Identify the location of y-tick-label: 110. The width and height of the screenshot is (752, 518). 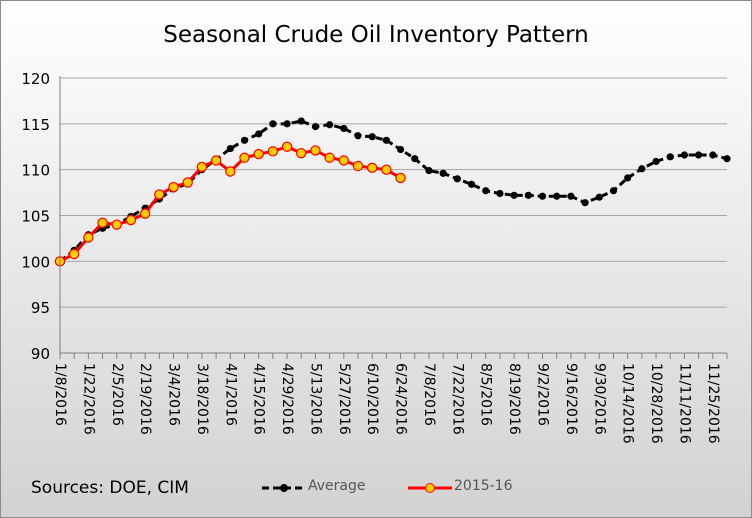
(35, 171).